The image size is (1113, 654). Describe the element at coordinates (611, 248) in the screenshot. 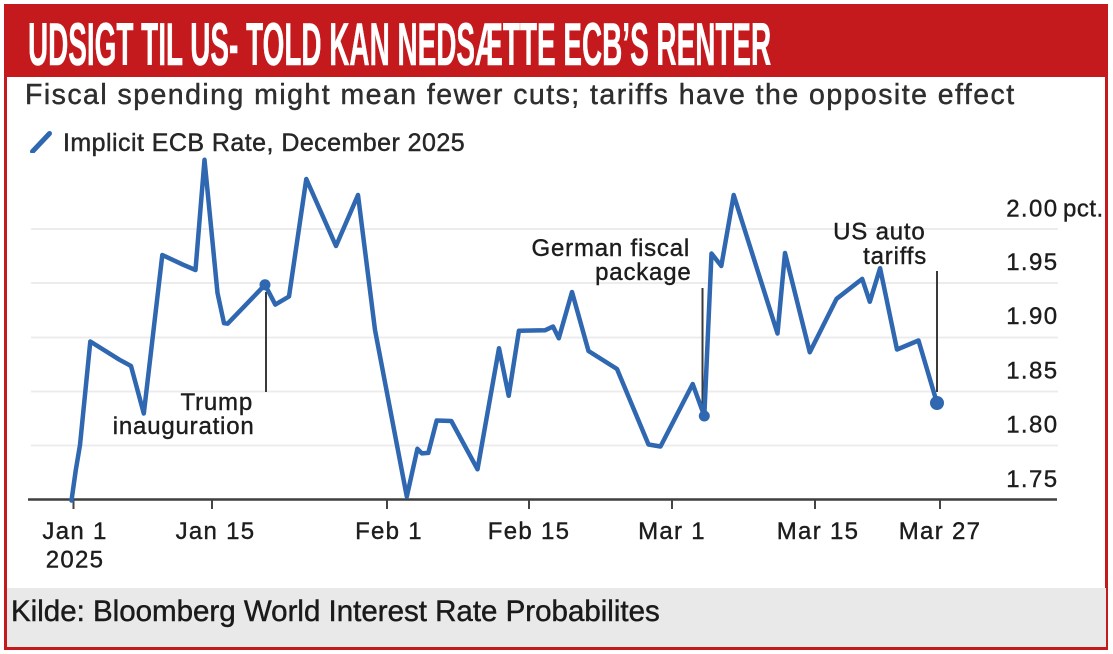

I see `svg-text: German fiscal` at that location.